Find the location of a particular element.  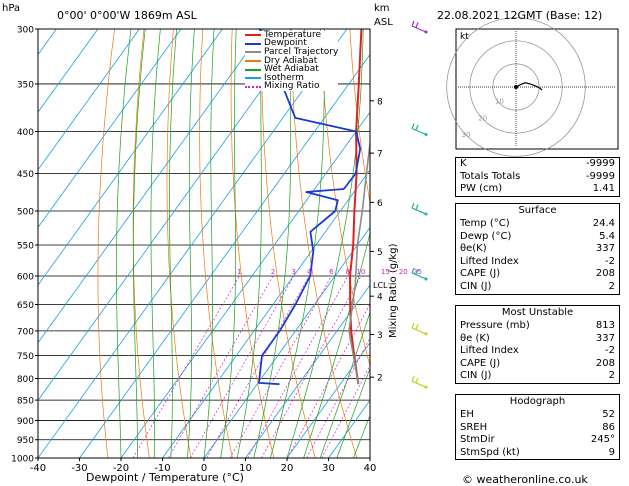

row-label: StmDir is located at coordinates (477, 440).